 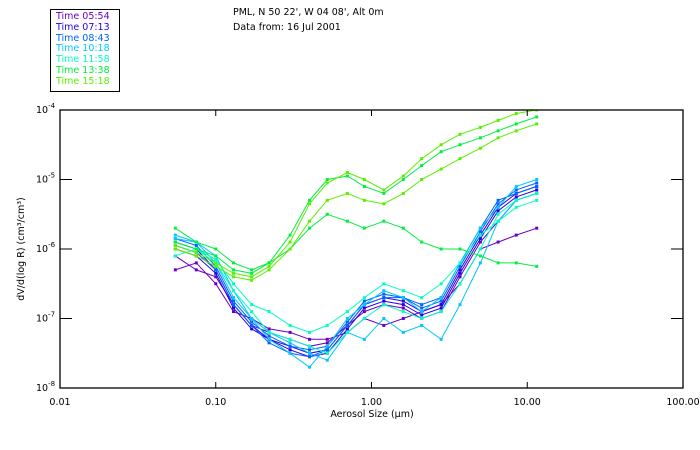 I want to click on series-line, so click(x=356, y=242).